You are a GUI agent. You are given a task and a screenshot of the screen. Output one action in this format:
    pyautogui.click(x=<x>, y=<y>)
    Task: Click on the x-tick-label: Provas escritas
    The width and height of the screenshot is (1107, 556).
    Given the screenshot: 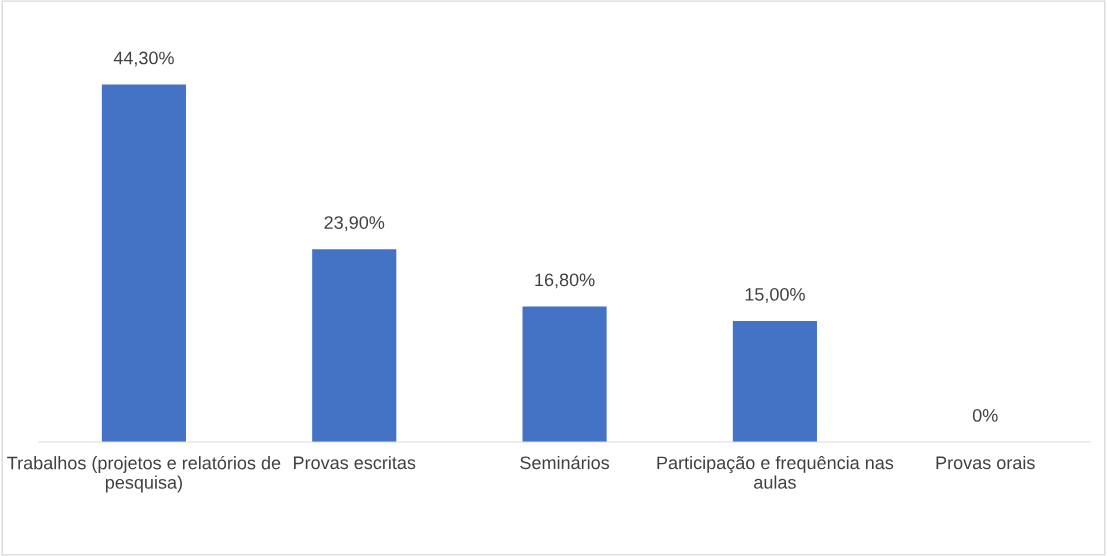 What is the action you would take?
    pyautogui.click(x=355, y=462)
    